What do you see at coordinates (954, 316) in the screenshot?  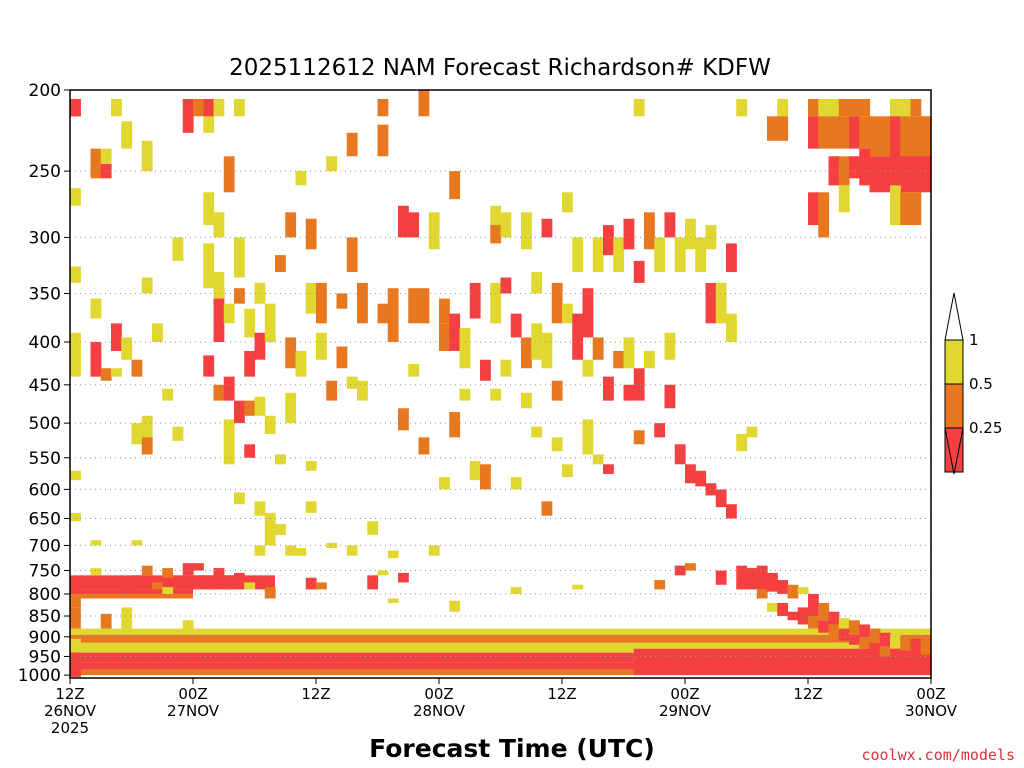 I see `colorbar-top-arrow` at bounding box center [954, 316].